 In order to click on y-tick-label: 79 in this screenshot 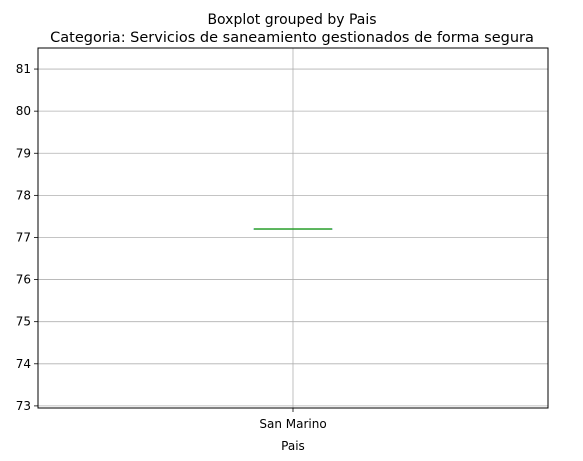, I will do `click(23, 153)`.